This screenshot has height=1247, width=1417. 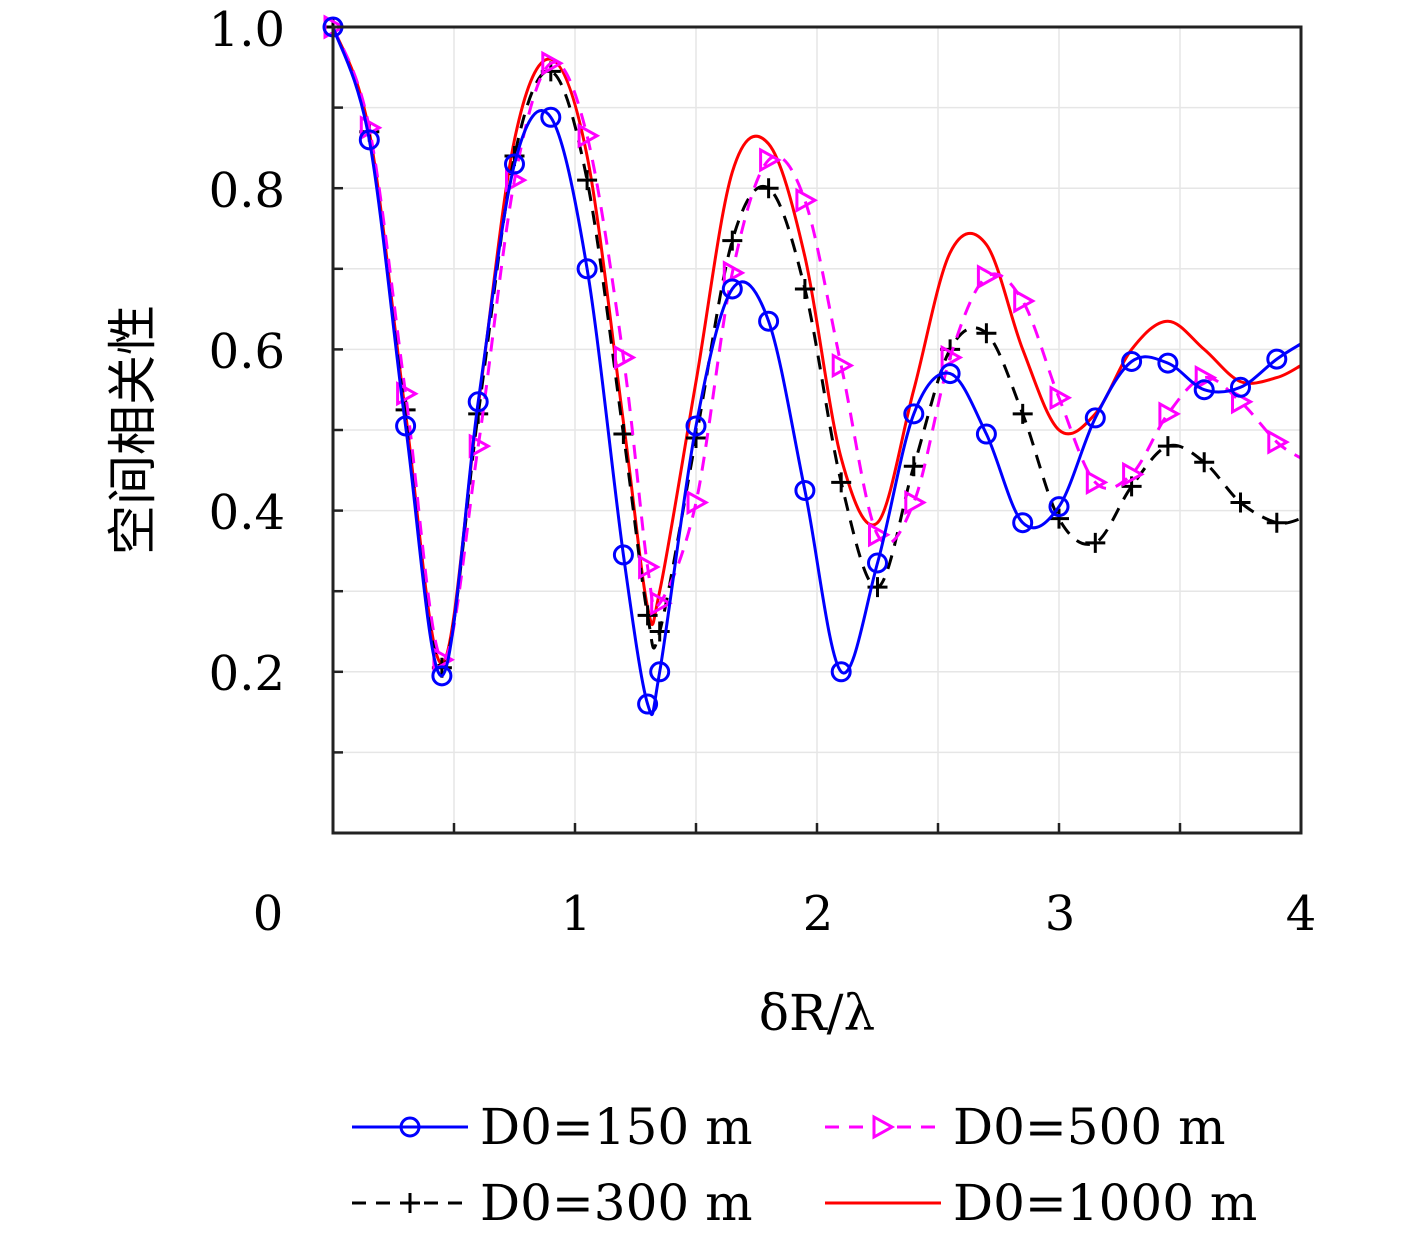 I want to click on legend: D0=150 m D0=300 m D0=500 m D0=1000 m, so click(x=804, y=1165).